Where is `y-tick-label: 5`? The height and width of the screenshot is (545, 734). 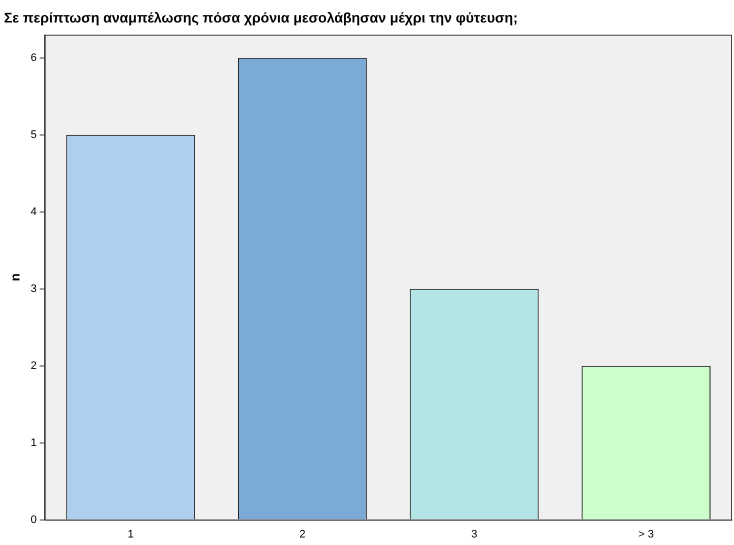
y-tick-label: 5 is located at coordinates (33, 134).